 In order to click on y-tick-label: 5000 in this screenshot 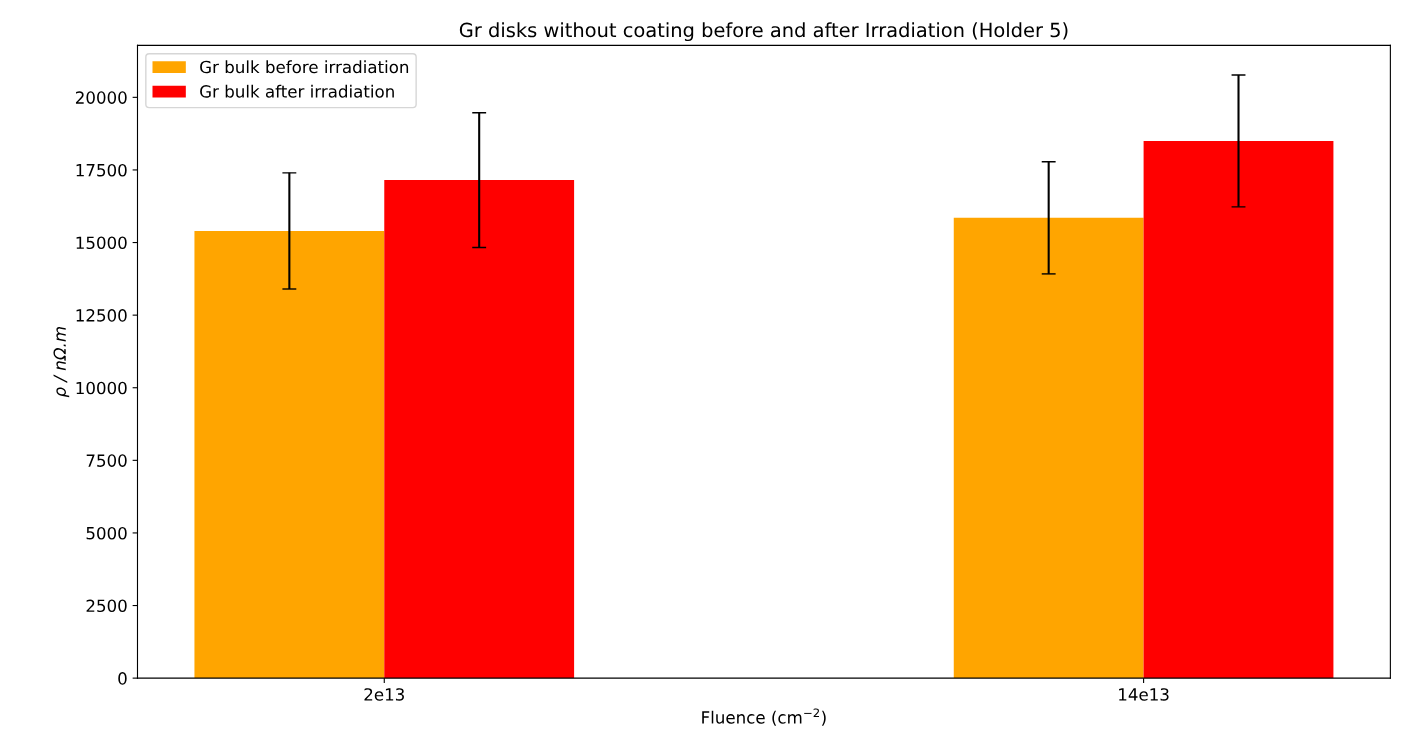, I will do `click(106, 533)`.